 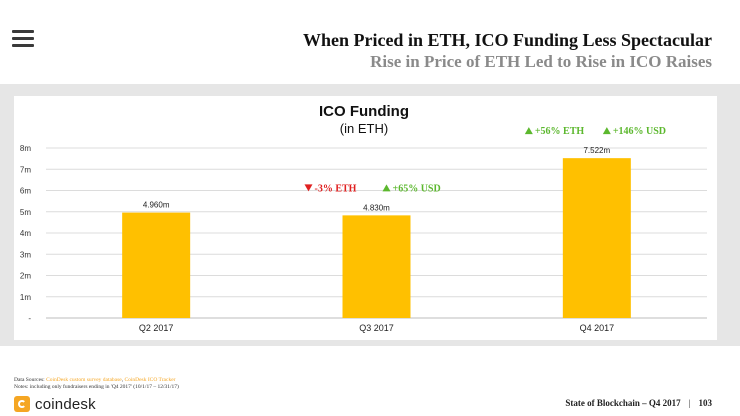 What do you see at coordinates (25, 148) in the screenshot?
I see `y-tick-label: 8m` at bounding box center [25, 148].